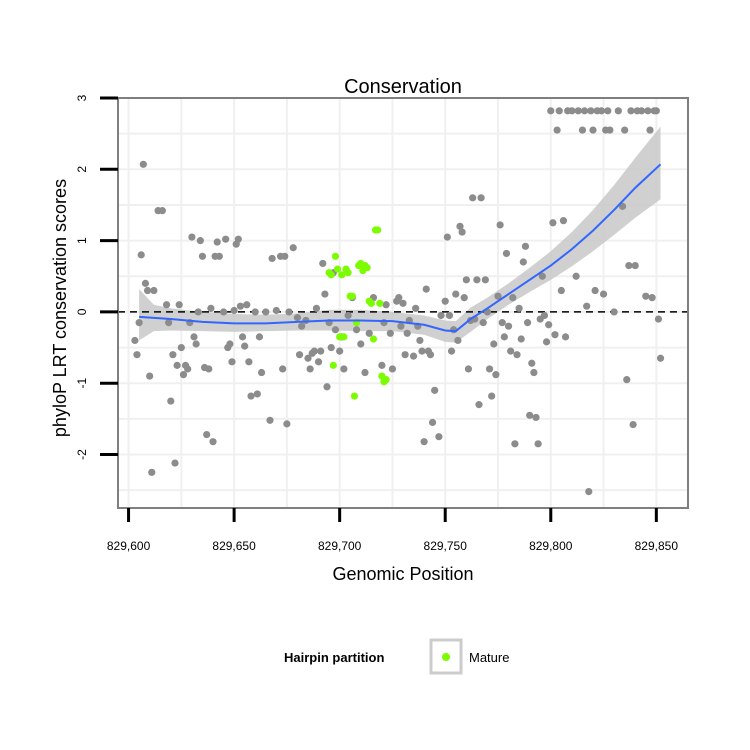  What do you see at coordinates (82, 383) in the screenshot?
I see `y-tick-label: -1` at bounding box center [82, 383].